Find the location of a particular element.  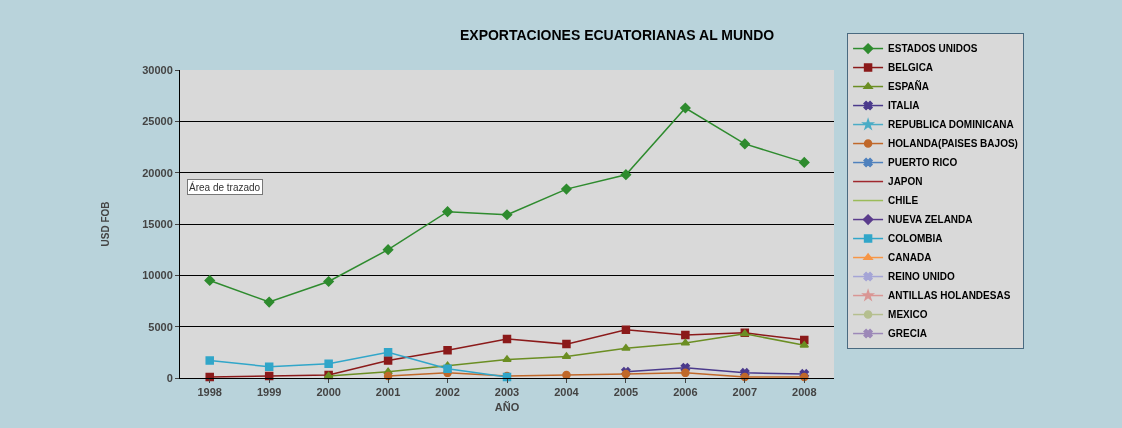

x-tick-label: 1999 is located at coordinates (269, 392).